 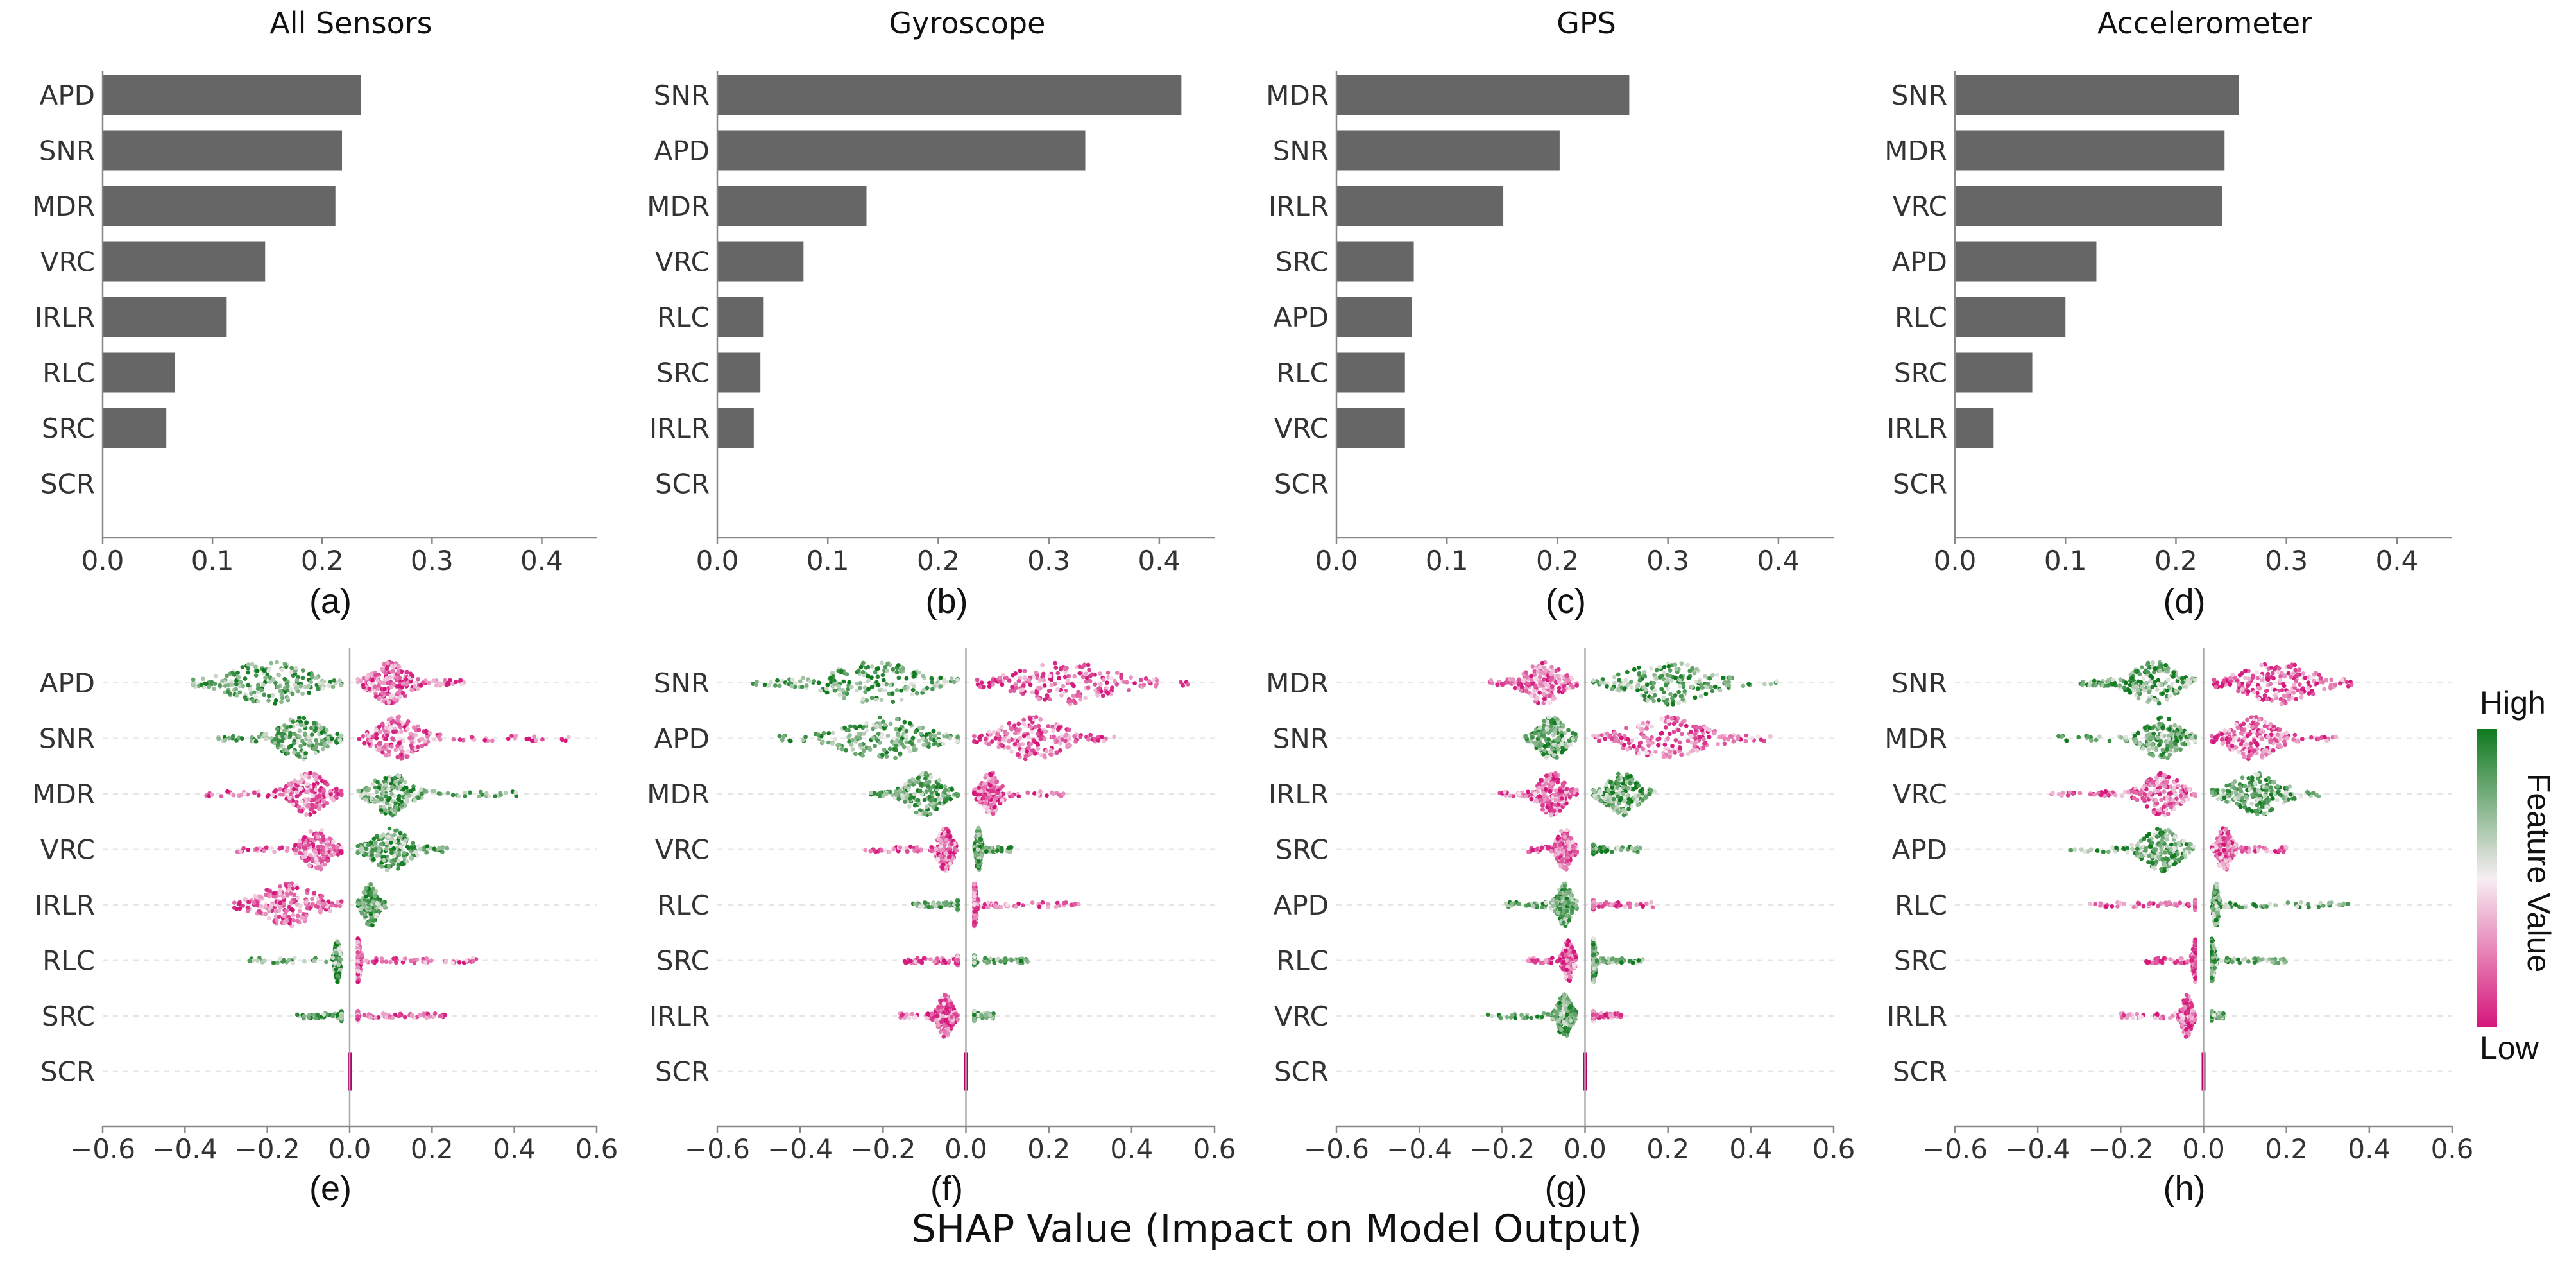 I want to click on beeswarm-row, so click(x=363, y=960).